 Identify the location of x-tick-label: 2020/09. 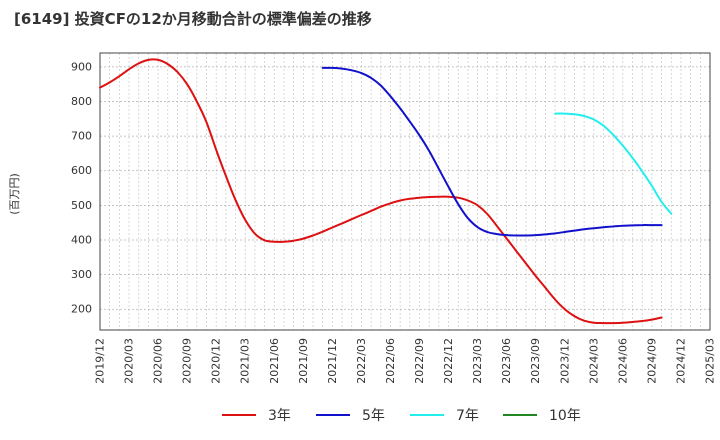
(187, 361).